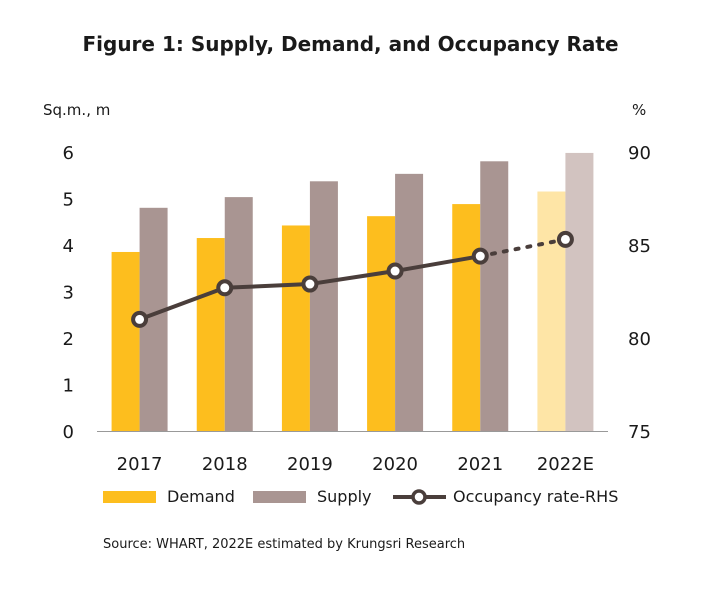  I want to click on right-tick-label: 75, so click(639, 432).